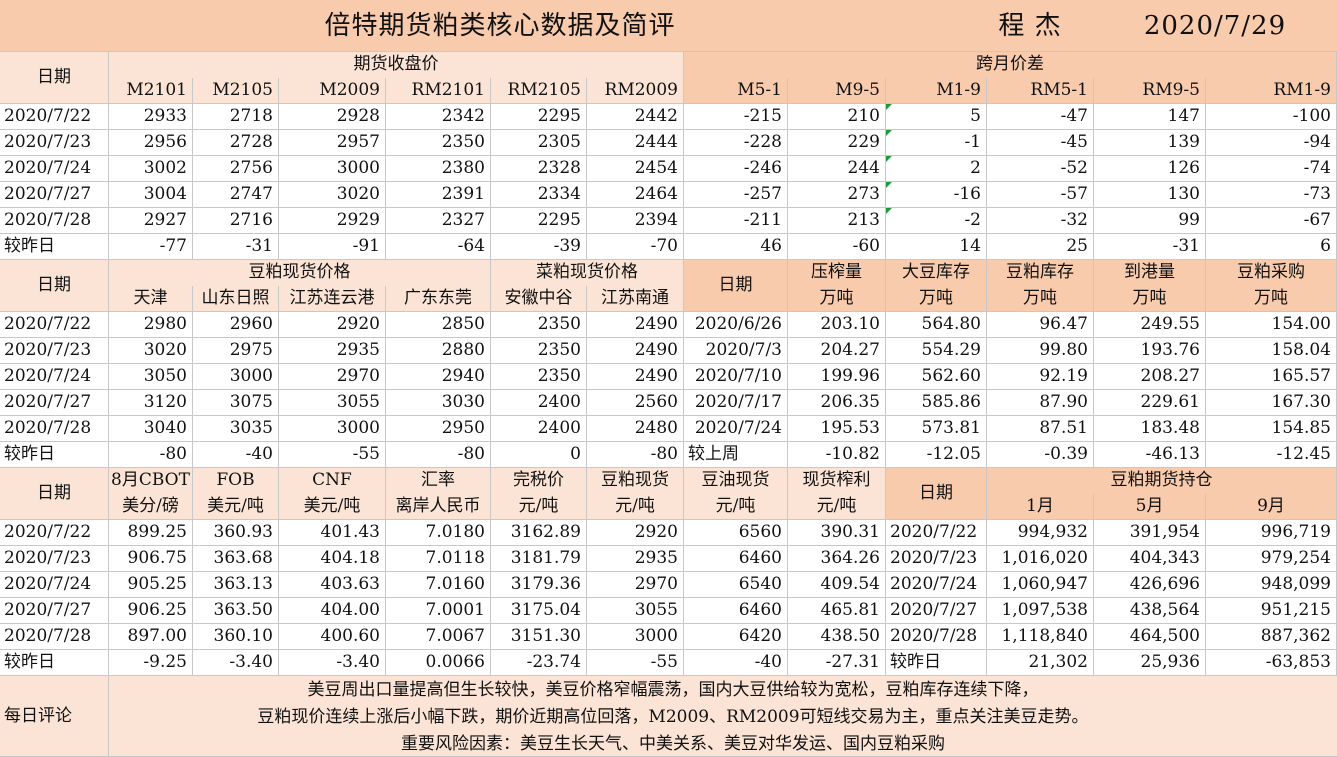  I want to click on s3-cell: 364.26, so click(837, 559).